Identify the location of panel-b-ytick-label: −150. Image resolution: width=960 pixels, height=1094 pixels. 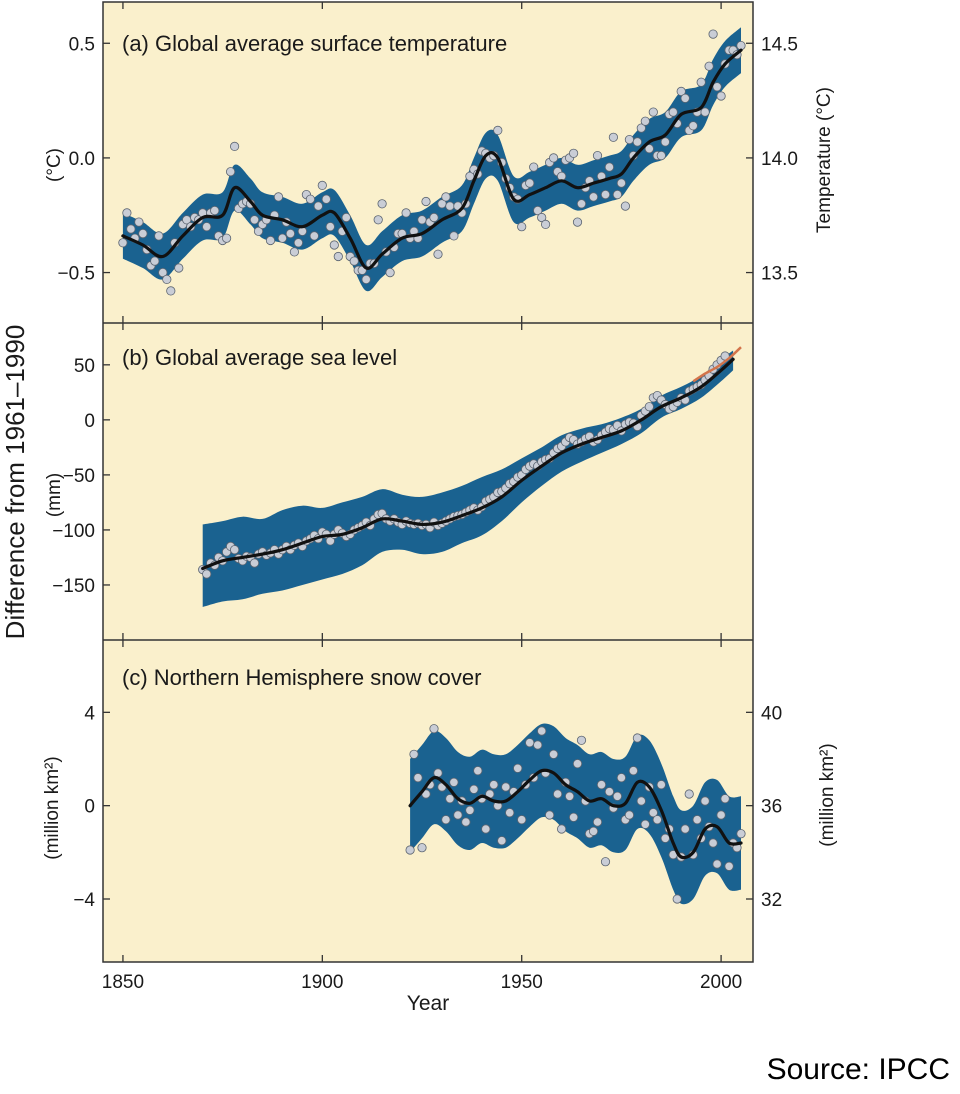
(73, 586).